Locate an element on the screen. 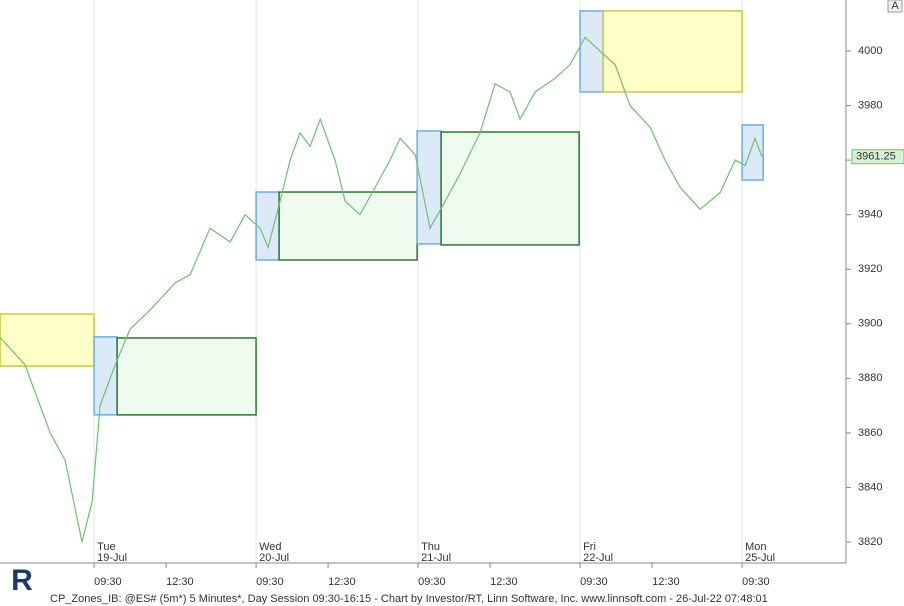 The width and height of the screenshot is (904, 606). last-price-label: 3961.25 is located at coordinates (876, 157).